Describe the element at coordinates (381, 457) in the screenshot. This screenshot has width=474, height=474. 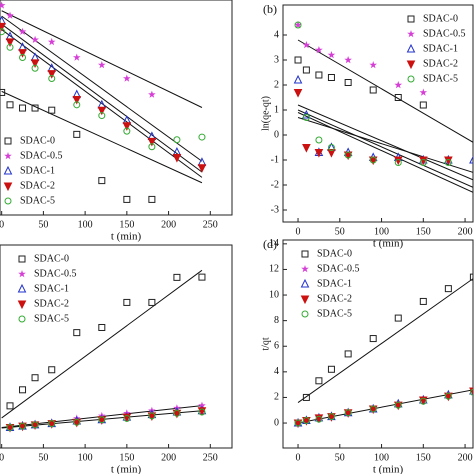
I see `x-tick-label: 100` at that location.